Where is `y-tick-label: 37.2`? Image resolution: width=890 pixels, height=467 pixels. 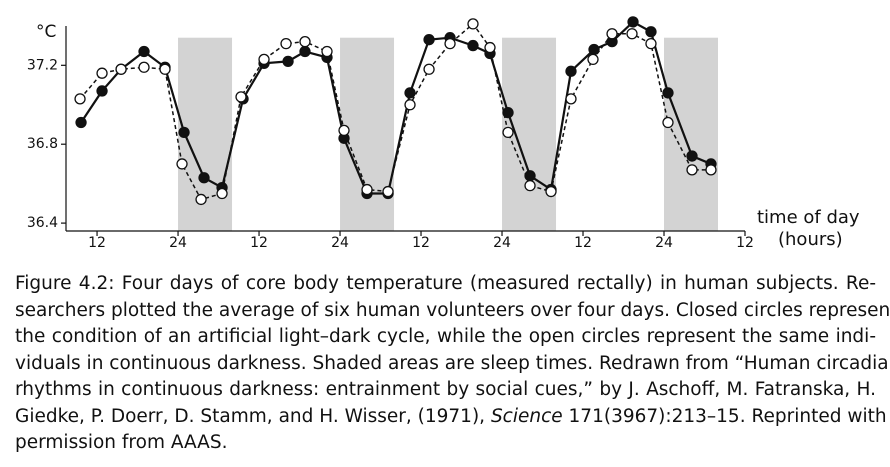
y-tick-label: 37.2 is located at coordinates (42, 65).